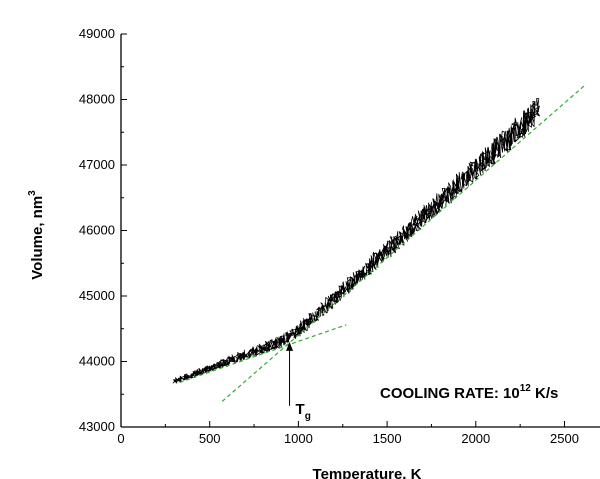  What do you see at coordinates (120, 438) in the screenshot?
I see `x-tick-label: 0` at bounding box center [120, 438].